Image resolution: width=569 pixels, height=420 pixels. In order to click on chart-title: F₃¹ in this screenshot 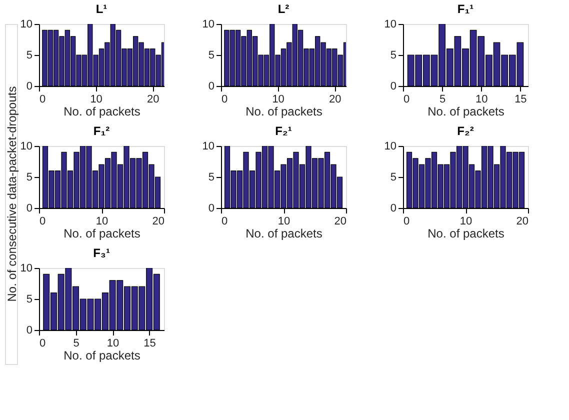, I will do `click(101, 253)`.